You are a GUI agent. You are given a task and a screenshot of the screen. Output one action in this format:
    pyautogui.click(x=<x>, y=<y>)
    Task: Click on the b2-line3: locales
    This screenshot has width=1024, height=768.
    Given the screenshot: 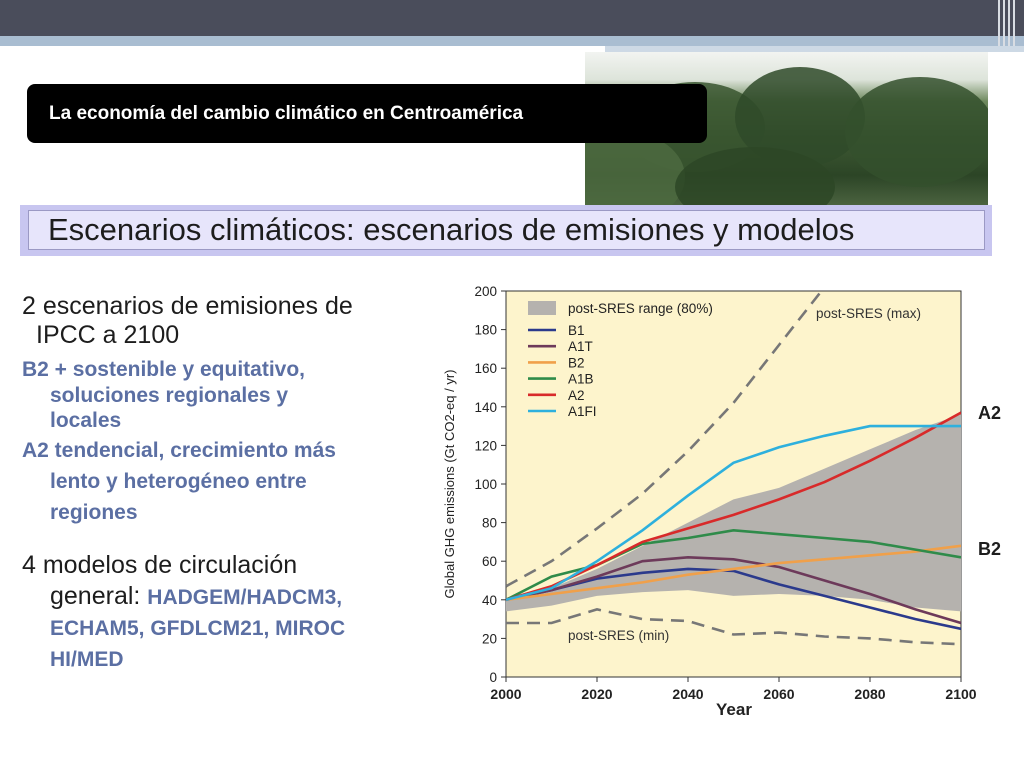 What is the action you would take?
    pyautogui.click(x=86, y=420)
    